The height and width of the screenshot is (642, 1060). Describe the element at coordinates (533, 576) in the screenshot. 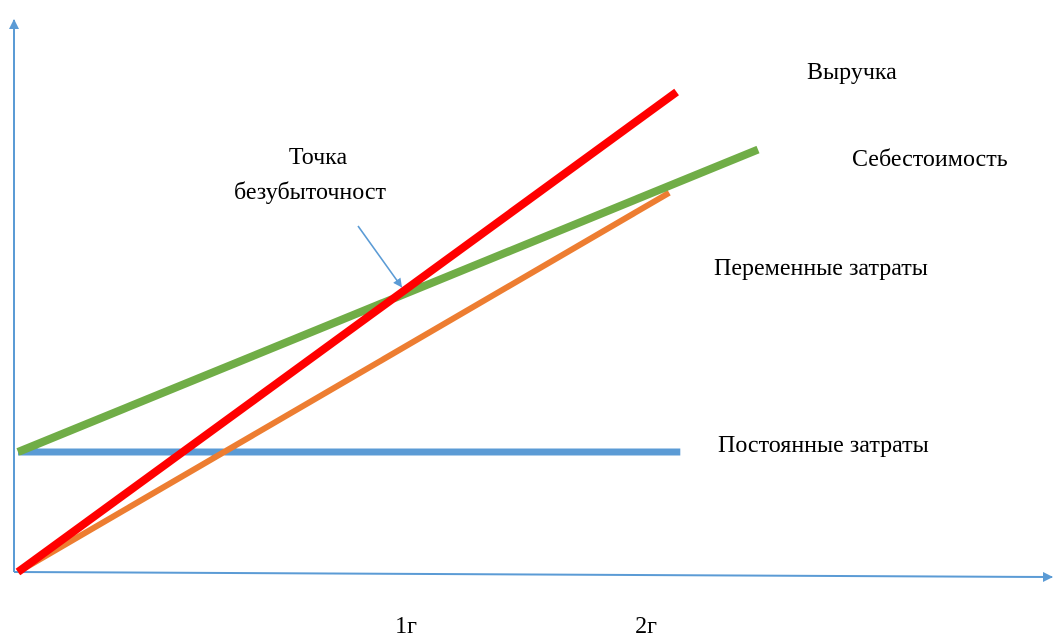

I see `x-axis` at that location.